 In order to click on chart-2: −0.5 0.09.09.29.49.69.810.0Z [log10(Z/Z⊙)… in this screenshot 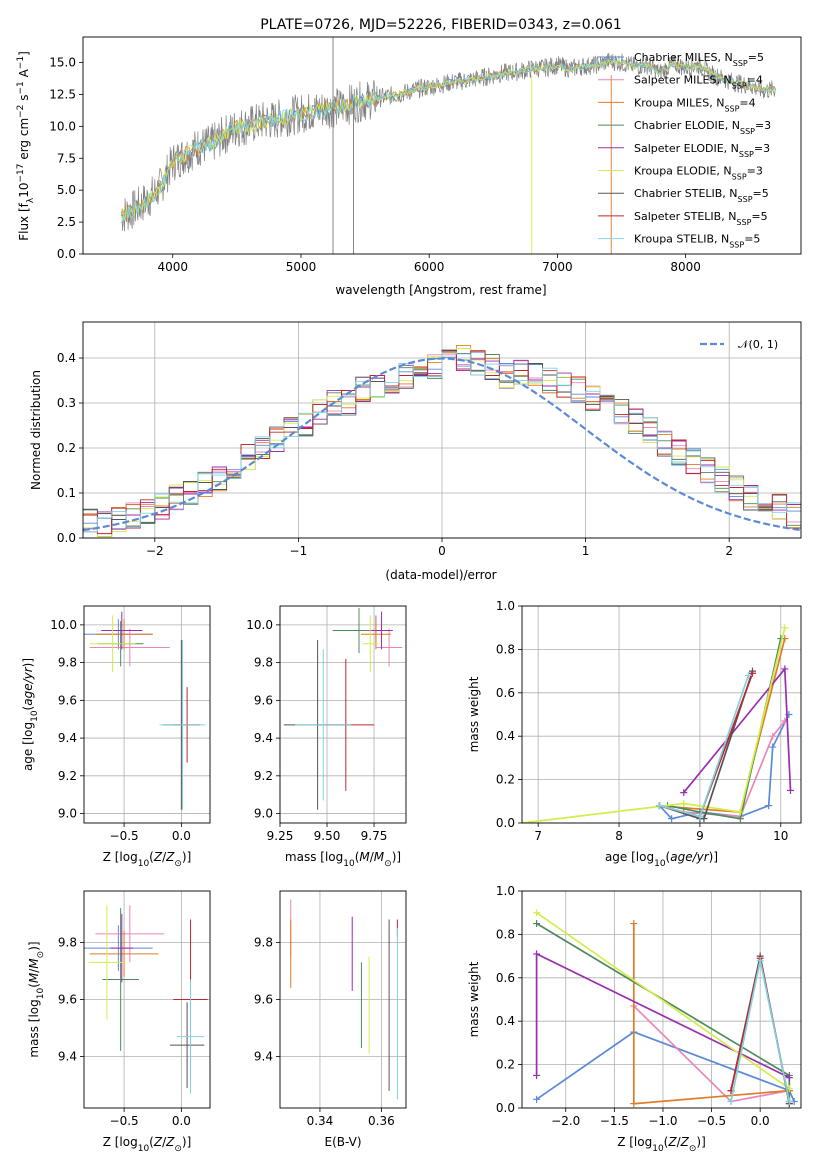, I will do `click(116, 737)`.